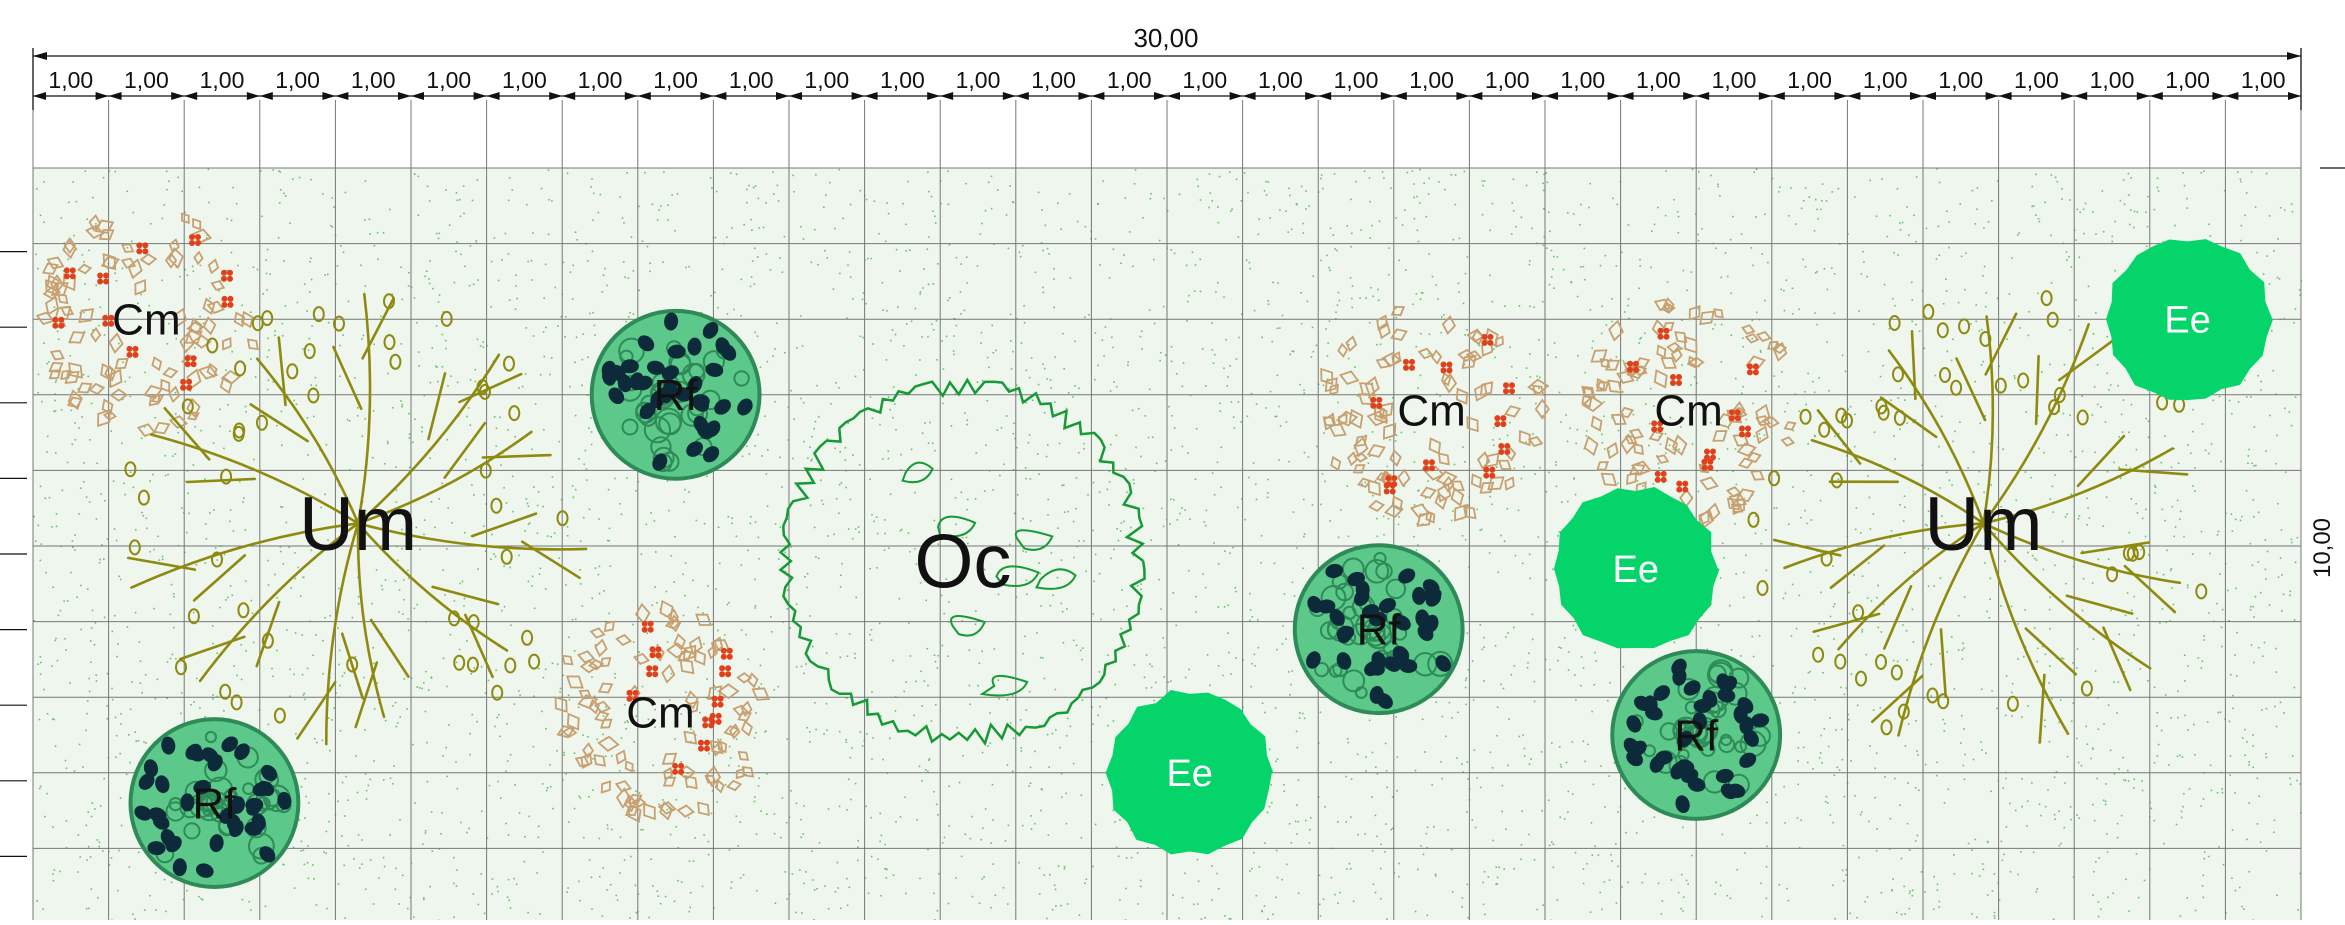 The height and width of the screenshot is (925, 2345). Describe the element at coordinates (962, 562) in the screenshot. I see `plant-label: Oc` at that location.